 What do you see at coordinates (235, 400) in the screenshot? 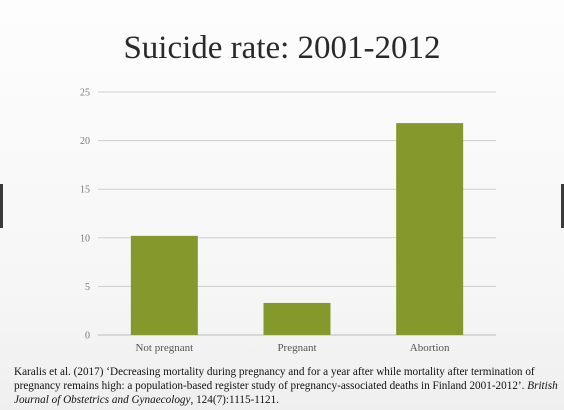
I see `citation-text-end: , 124(7):1115-1121.` at bounding box center [235, 400].